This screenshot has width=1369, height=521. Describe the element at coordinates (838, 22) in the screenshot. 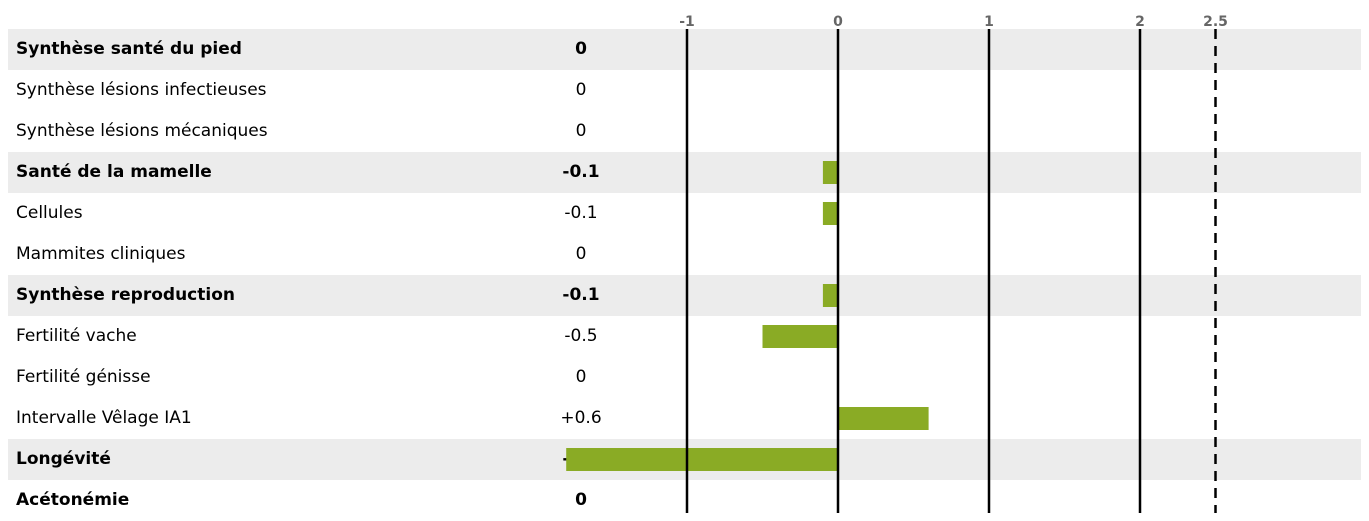

I see `x-tick-label: 0` at that location.